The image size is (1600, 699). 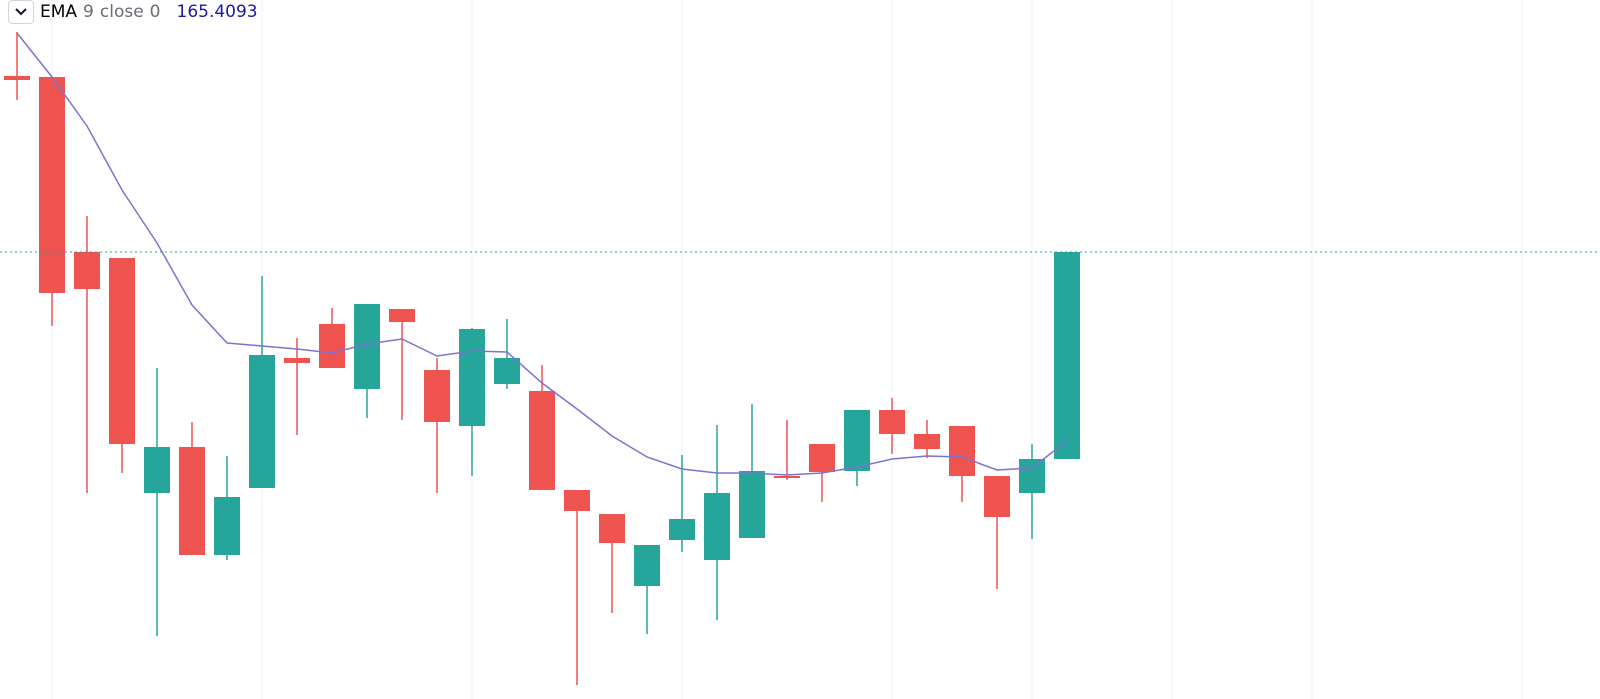 I want to click on collapse-button, so click(x=21, y=12).